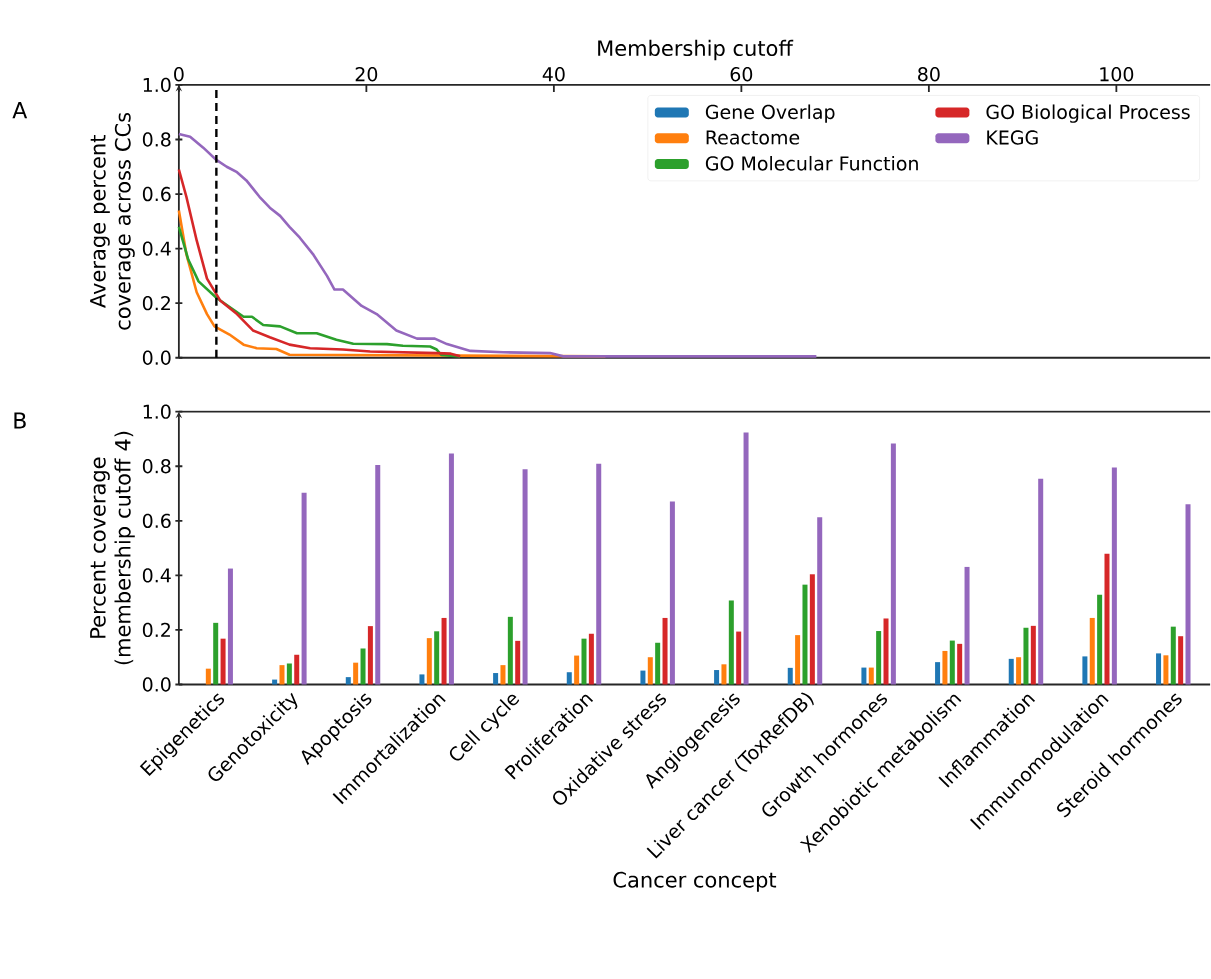 The image size is (1211, 979). I want to click on text: B, so click(20, 420).